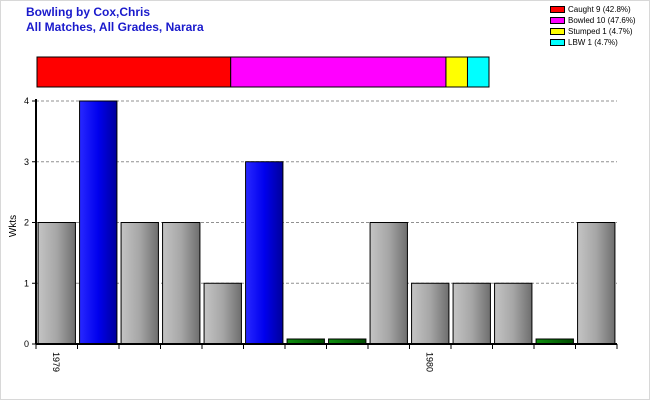  I want to click on legend-item-stumped: Stumped 1 (4.7%), so click(593, 31).